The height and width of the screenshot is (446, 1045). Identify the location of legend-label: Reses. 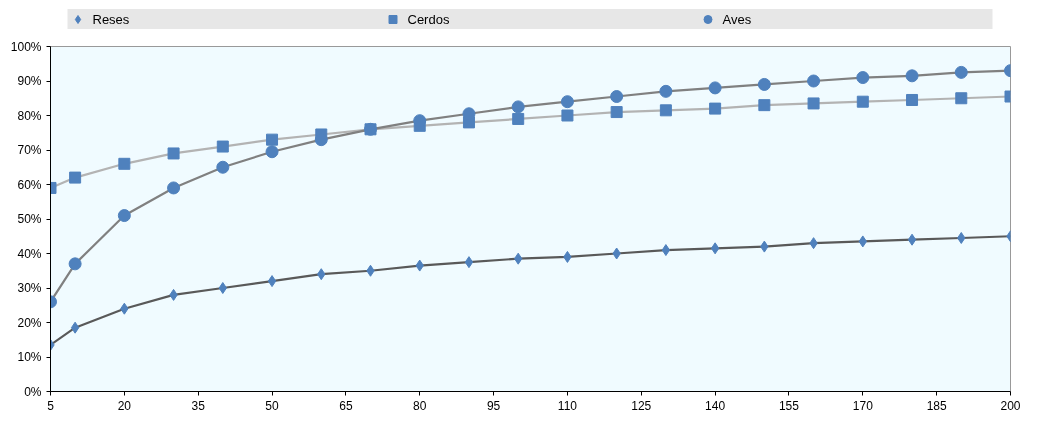
(111, 19).